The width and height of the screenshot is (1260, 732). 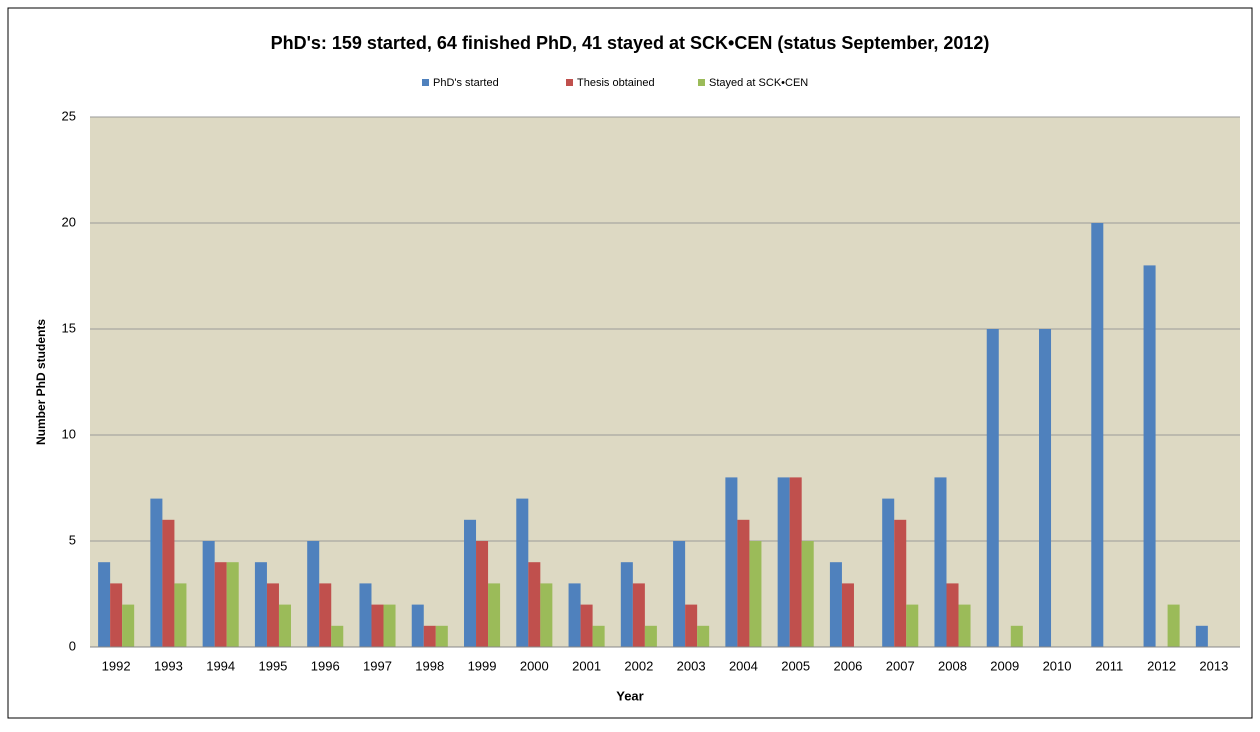 I want to click on x-tick-label: 2009, so click(x=1004, y=665).